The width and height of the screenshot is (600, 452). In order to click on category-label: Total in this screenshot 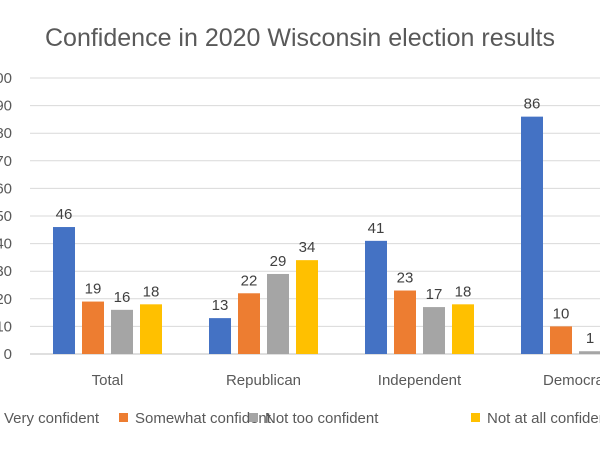, I will do `click(108, 380)`.